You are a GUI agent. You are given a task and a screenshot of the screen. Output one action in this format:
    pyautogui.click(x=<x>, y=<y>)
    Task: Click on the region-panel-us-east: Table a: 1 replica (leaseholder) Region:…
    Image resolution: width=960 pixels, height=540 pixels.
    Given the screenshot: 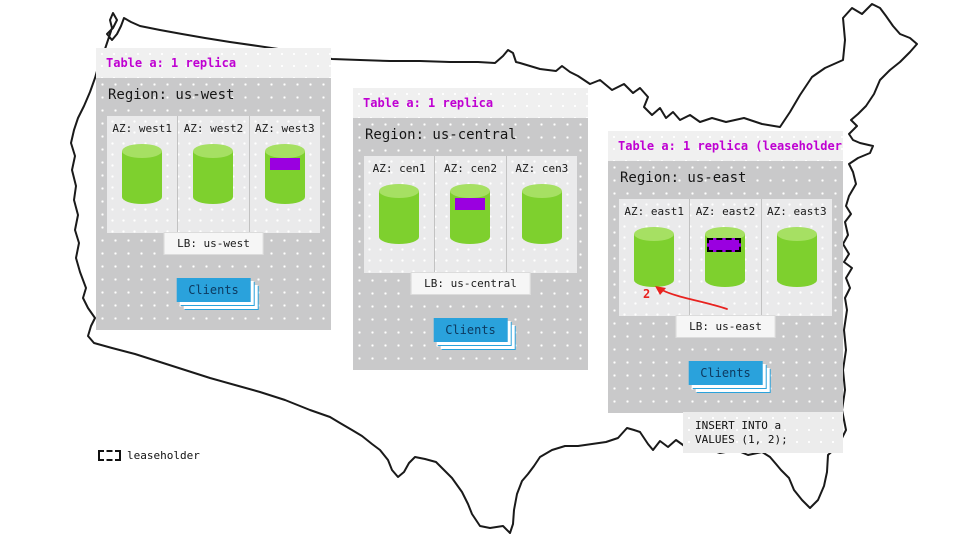 What is the action you would take?
    pyautogui.click(x=725, y=272)
    